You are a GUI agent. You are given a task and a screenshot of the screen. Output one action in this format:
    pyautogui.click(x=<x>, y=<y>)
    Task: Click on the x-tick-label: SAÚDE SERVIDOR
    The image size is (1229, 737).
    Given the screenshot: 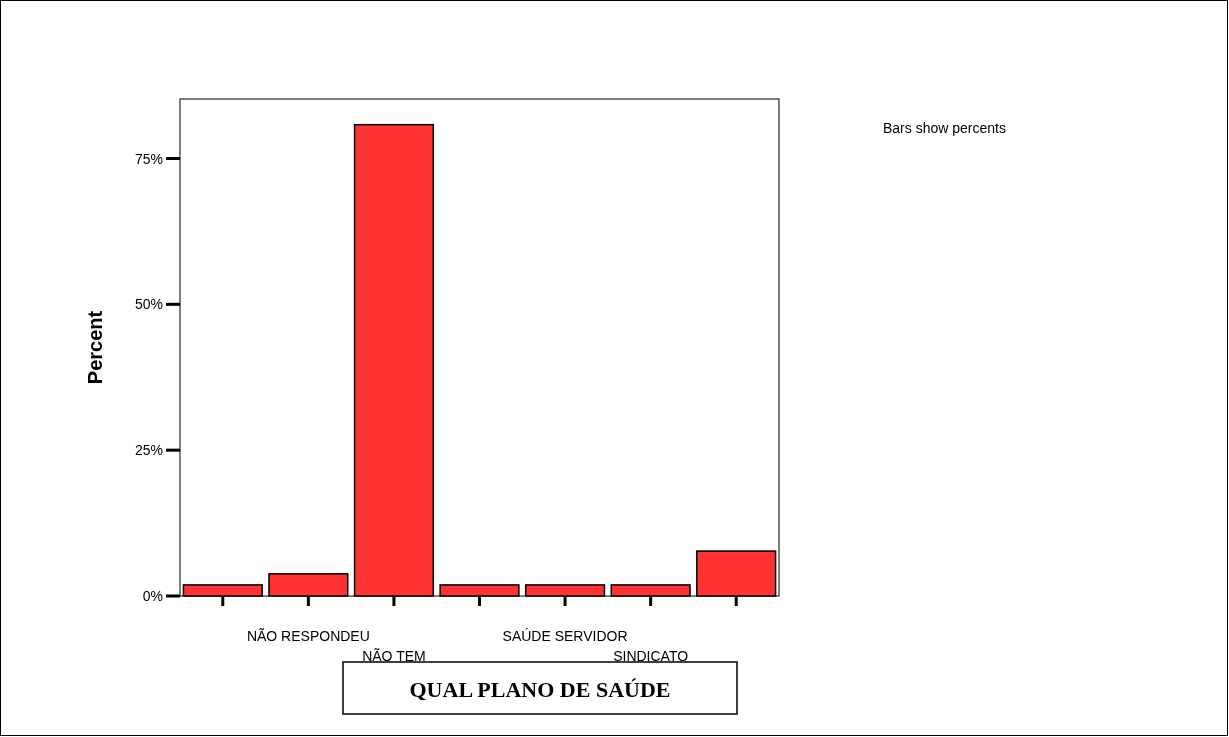 What is the action you would take?
    pyautogui.click(x=565, y=636)
    